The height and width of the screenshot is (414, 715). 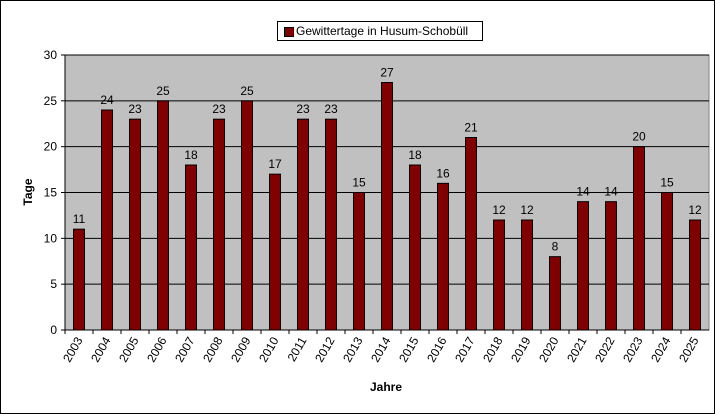 I want to click on data-label-2005: 23, so click(x=135, y=109).